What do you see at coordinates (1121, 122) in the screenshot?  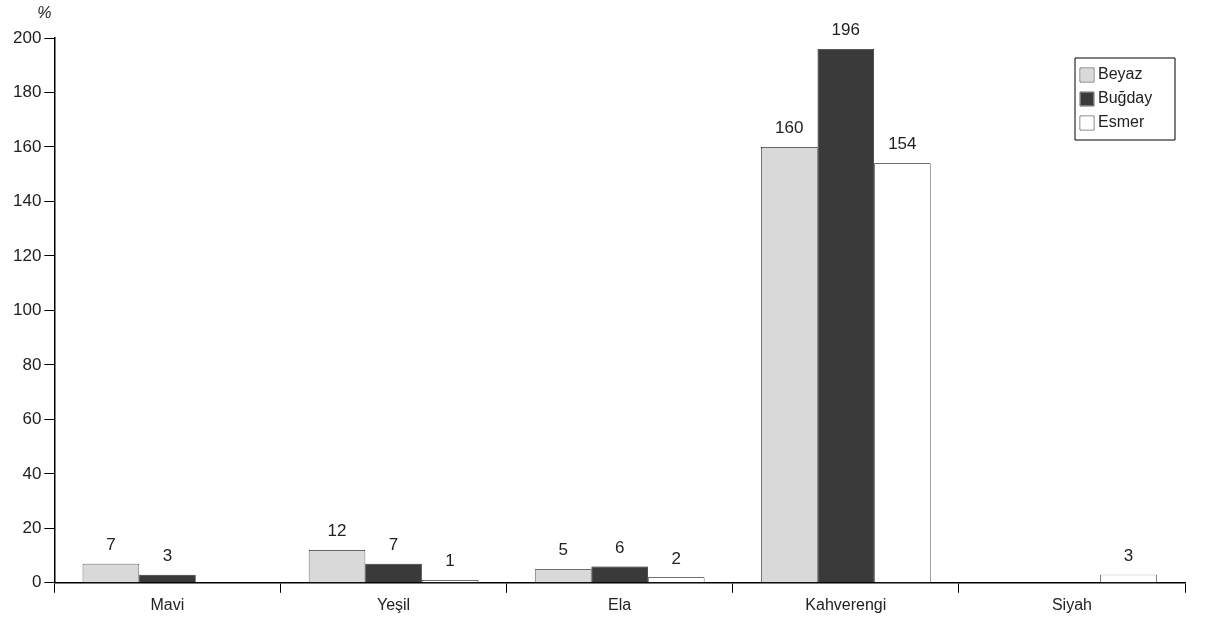 I see `legend-label: Esmer` at bounding box center [1121, 122].